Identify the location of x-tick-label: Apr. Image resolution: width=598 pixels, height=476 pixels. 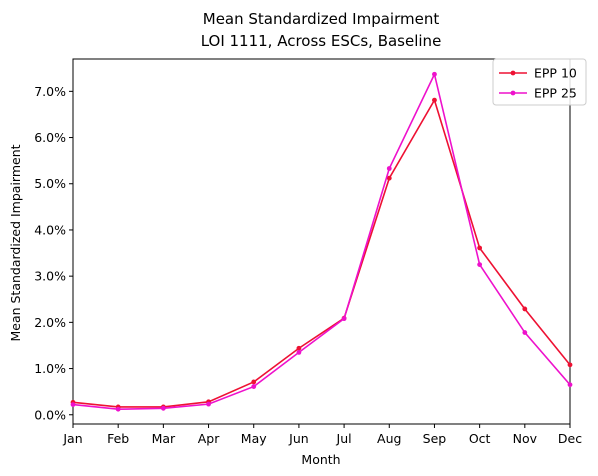
(209, 438).